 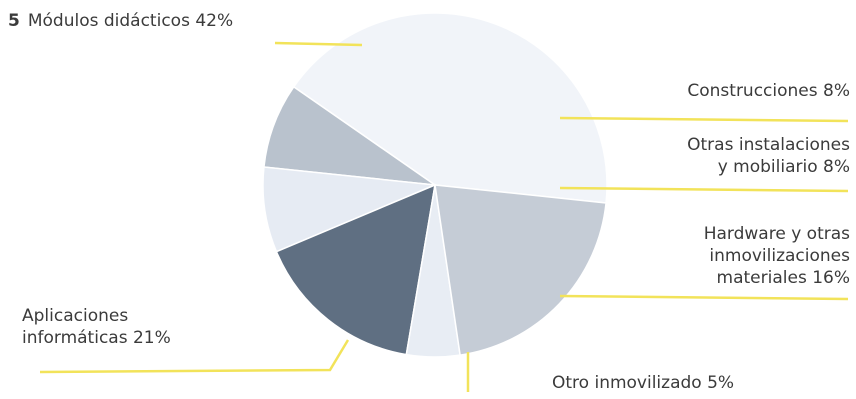 I want to click on slice-label-line: Otras instalaciones, so click(x=768, y=145).